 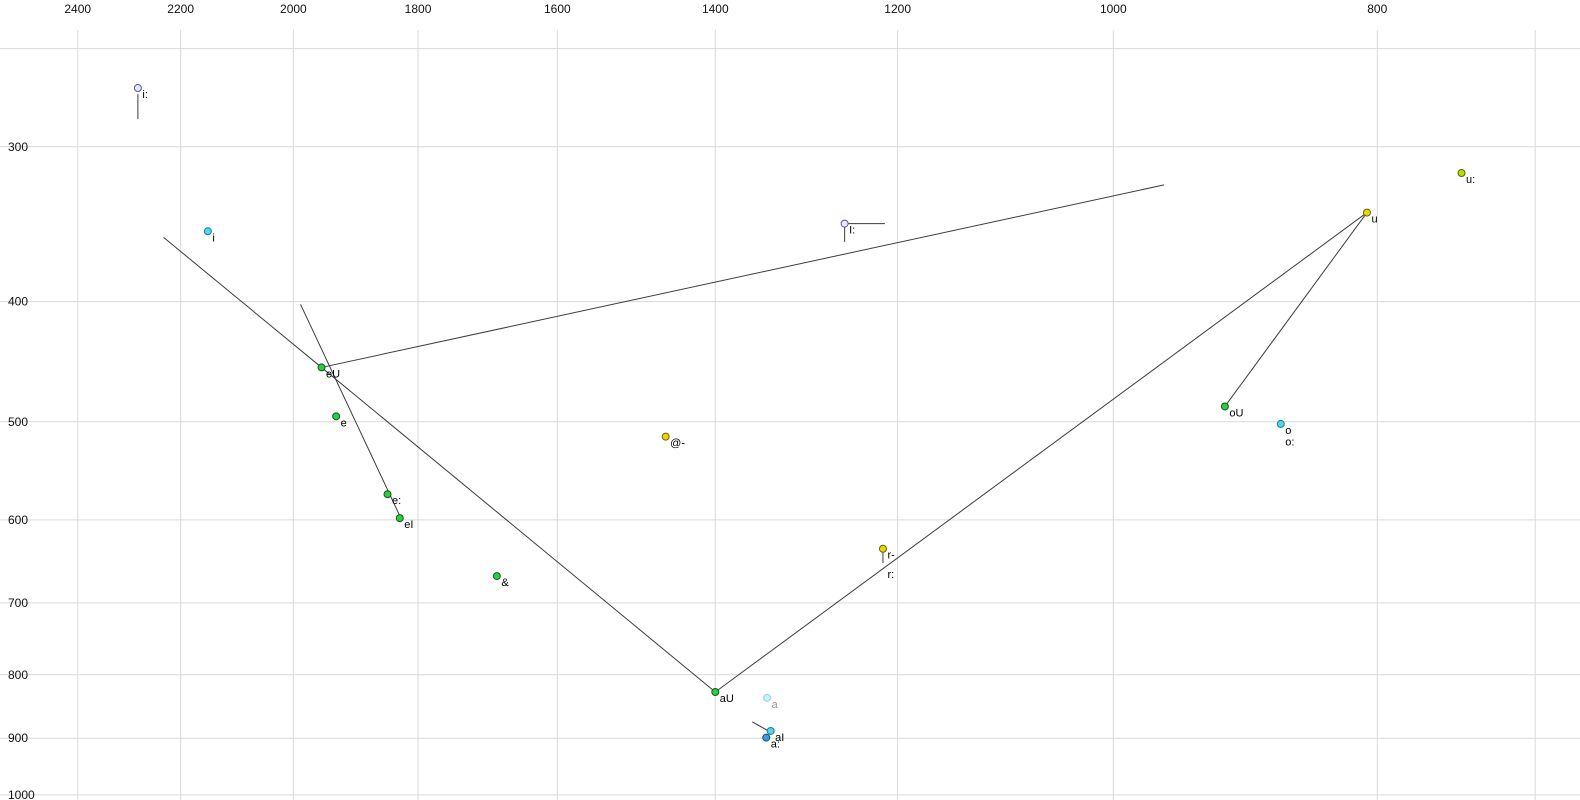 I want to click on y-tick-label-600: 600, so click(x=18, y=520).